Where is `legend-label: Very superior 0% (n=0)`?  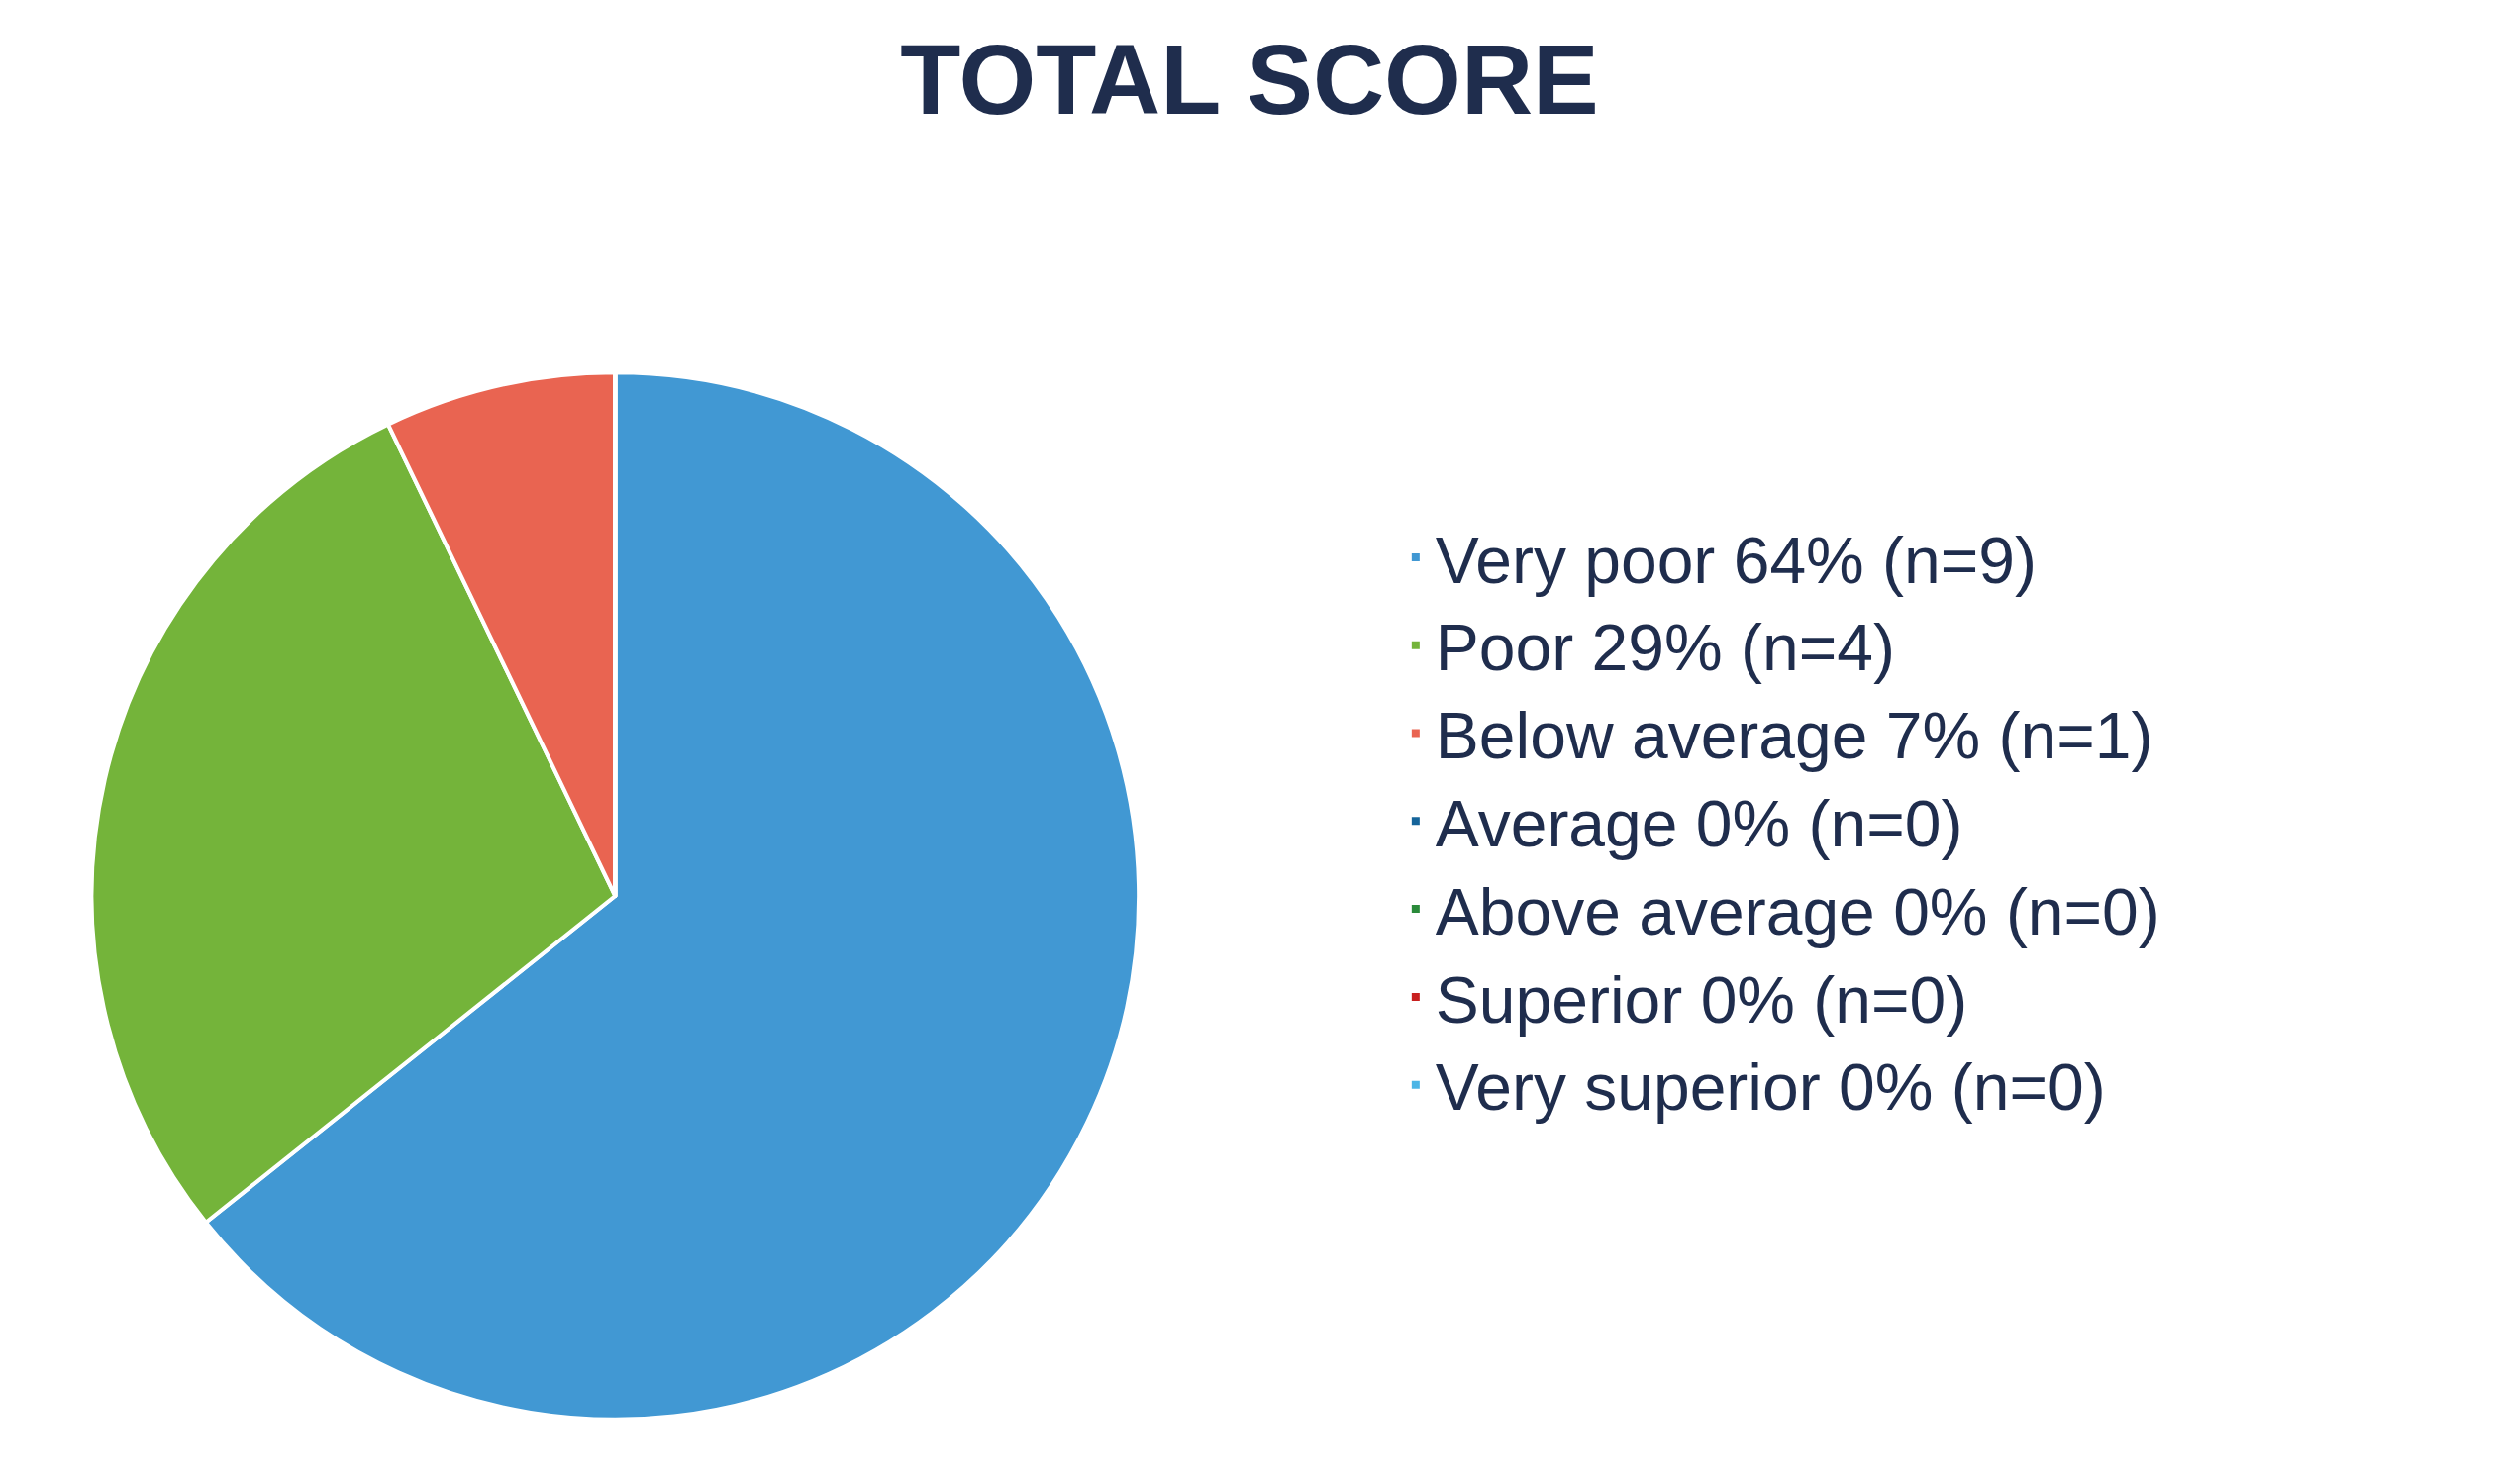
legend-label: Very superior 0% (n=0) is located at coordinates (1770, 1087).